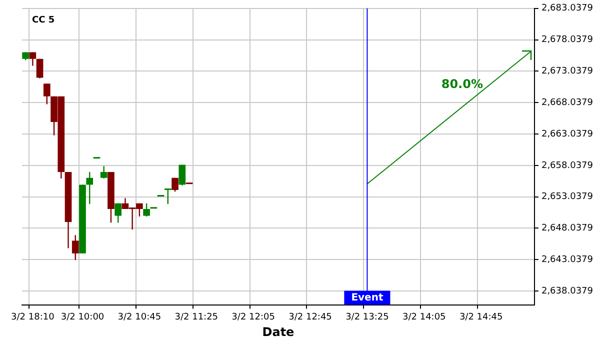 The width and height of the screenshot is (600, 340). Describe the element at coordinates (33, 317) in the screenshot. I see `x-tick-label: 3/2 18:10` at that location.